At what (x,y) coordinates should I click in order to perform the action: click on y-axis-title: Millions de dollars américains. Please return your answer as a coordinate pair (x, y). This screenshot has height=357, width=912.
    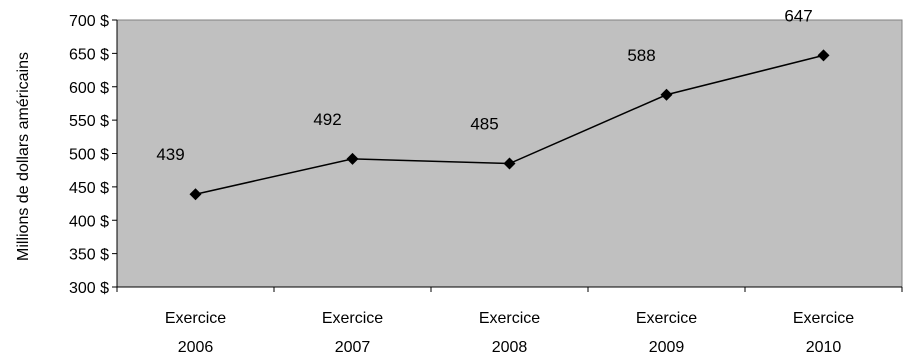
    Looking at the image, I should click on (23, 156).